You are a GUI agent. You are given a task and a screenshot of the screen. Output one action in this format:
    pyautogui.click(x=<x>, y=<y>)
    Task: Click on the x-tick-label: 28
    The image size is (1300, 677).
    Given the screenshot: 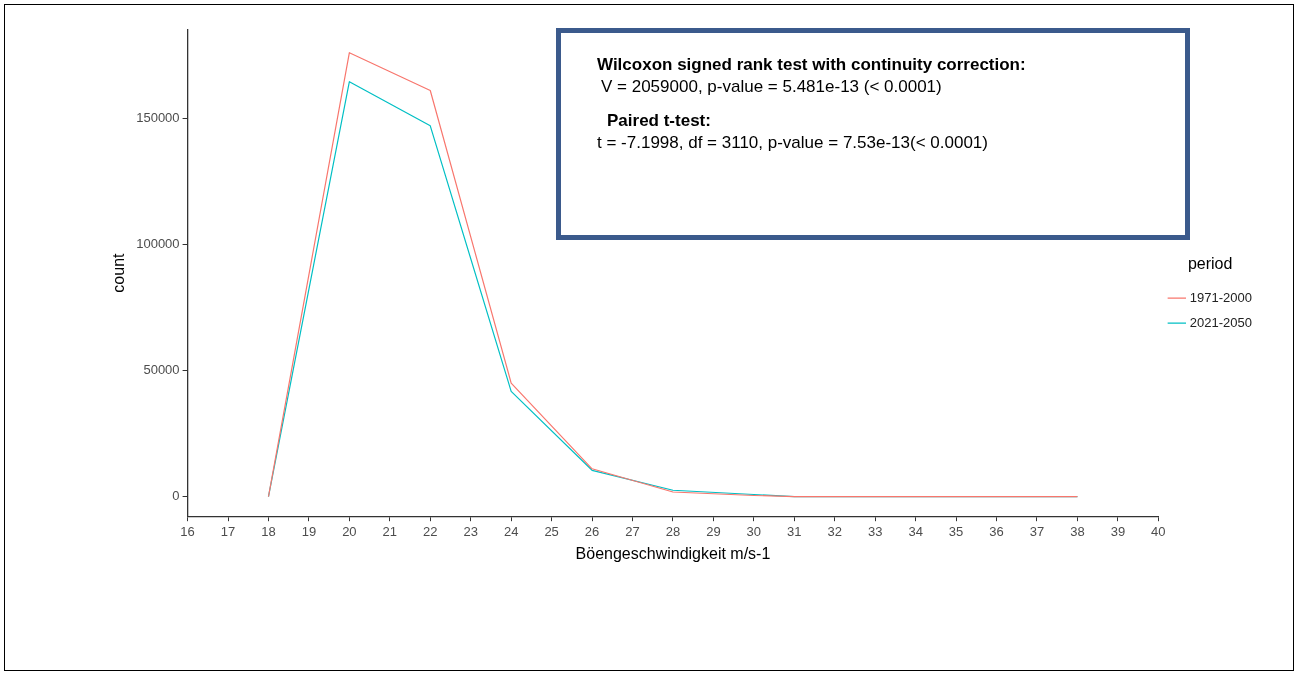 What is the action you would take?
    pyautogui.click(x=673, y=531)
    